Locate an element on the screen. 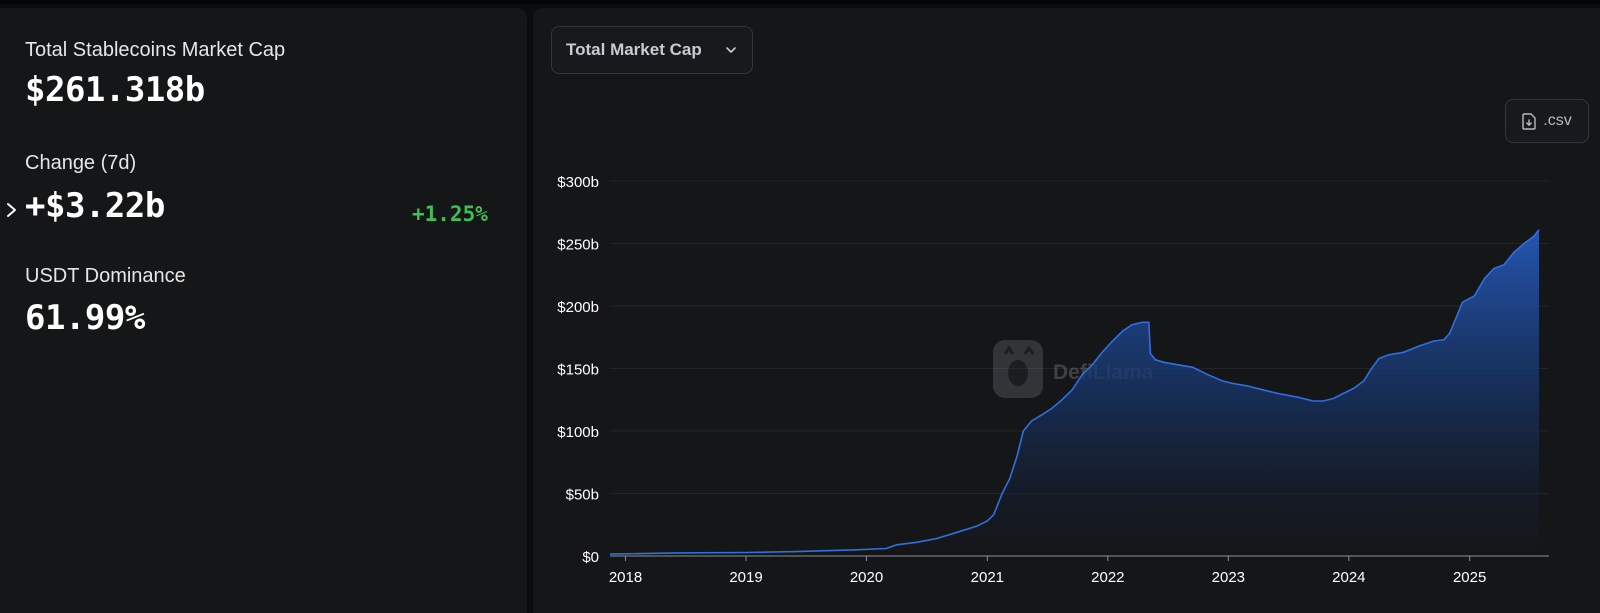  market-cap-value: $261.318b is located at coordinates (115, 90).